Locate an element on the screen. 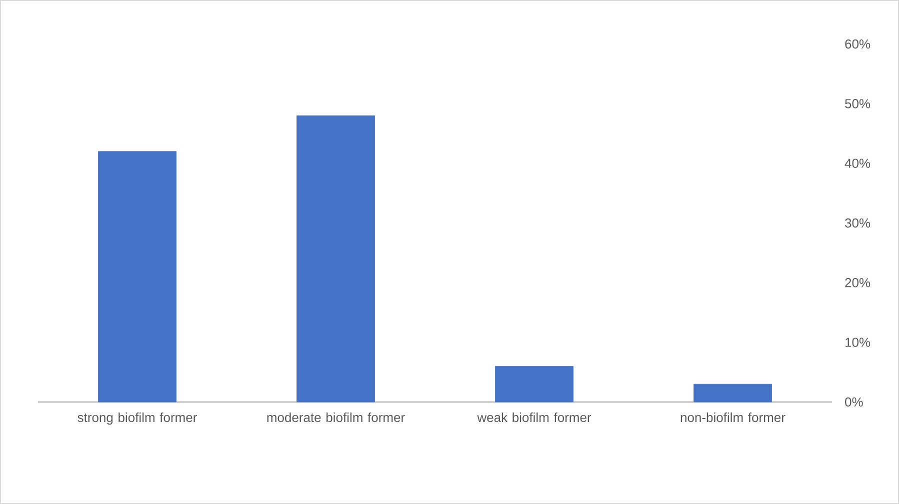  y-tick-label: 50% is located at coordinates (857, 103).